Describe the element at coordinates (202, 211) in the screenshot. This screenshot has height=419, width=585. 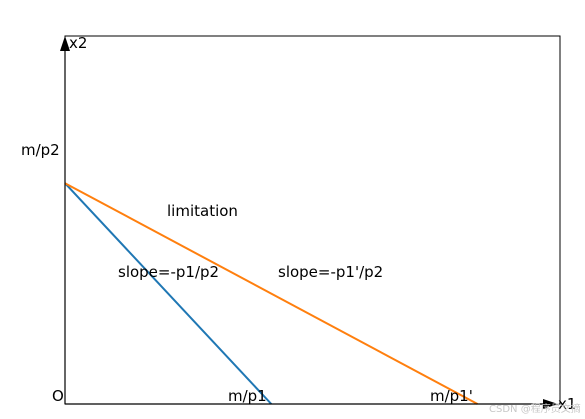
I see `limitation-annotation: limitation` at that location.